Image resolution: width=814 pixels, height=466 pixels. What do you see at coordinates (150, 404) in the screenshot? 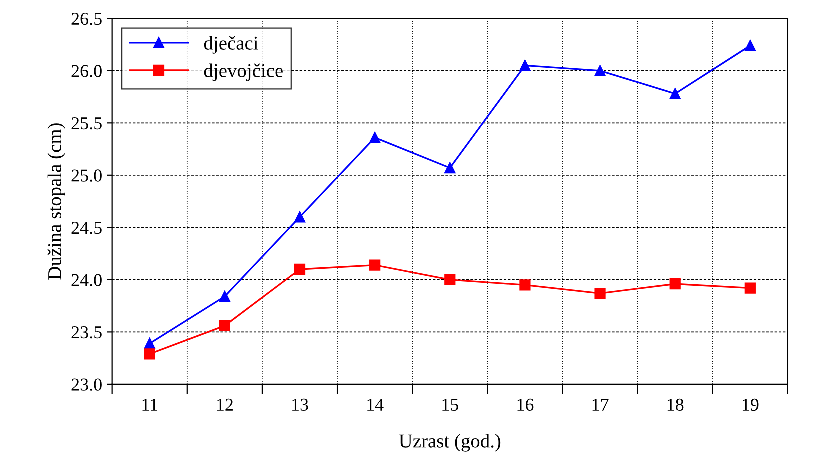
I see `x-tick-label: 11` at bounding box center [150, 404].